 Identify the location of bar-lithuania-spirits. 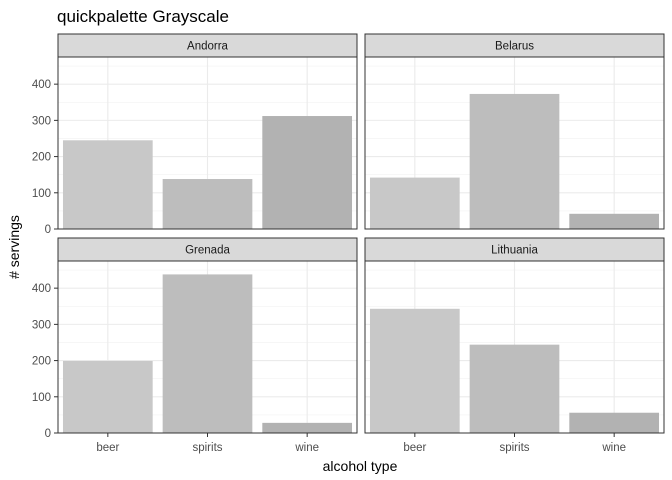
(514, 388).